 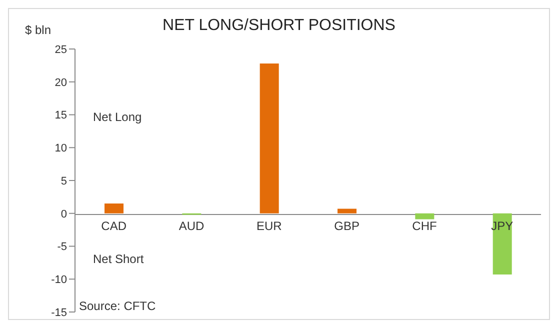 I want to click on x-tick-label: AUD, so click(x=191, y=226).